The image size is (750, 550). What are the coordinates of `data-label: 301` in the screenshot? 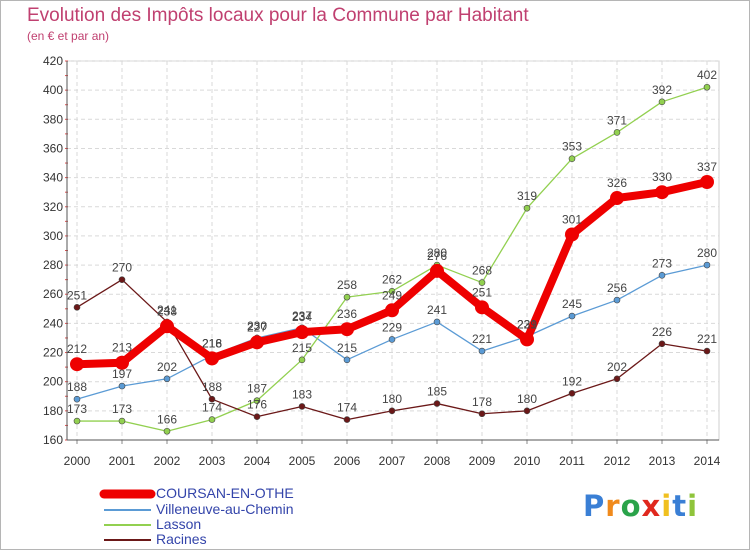 It's located at (572, 219).